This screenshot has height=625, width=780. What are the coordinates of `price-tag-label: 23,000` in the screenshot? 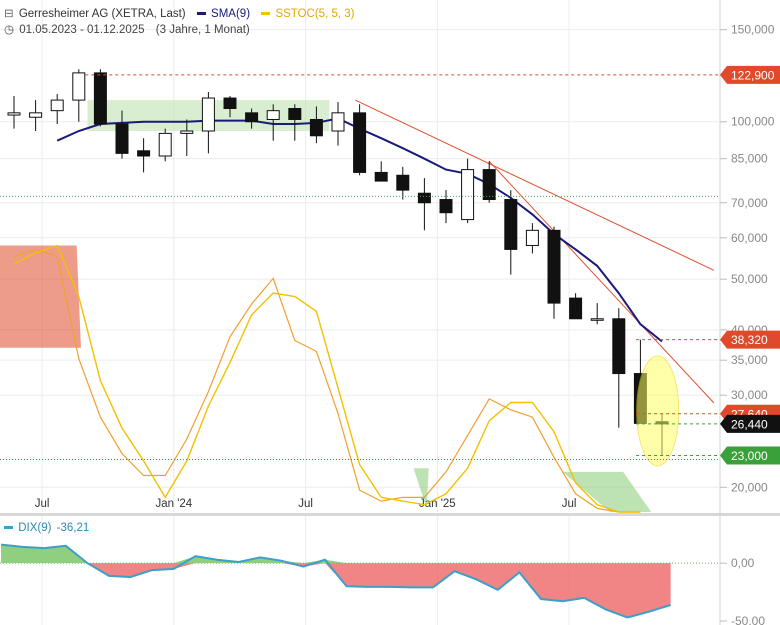 It's located at (749, 456).